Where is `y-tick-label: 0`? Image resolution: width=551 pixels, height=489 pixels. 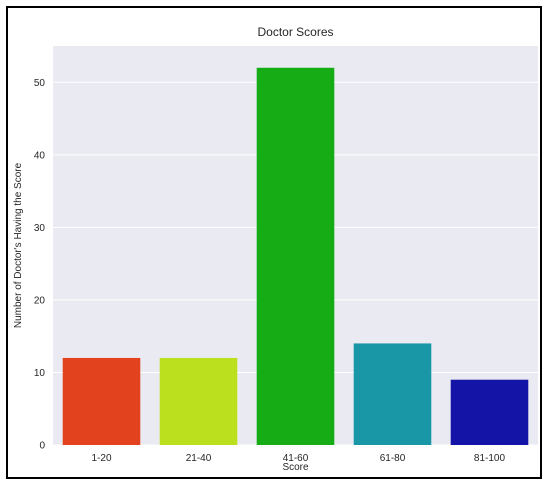
y-tick-label: 0 is located at coordinates (42, 446).